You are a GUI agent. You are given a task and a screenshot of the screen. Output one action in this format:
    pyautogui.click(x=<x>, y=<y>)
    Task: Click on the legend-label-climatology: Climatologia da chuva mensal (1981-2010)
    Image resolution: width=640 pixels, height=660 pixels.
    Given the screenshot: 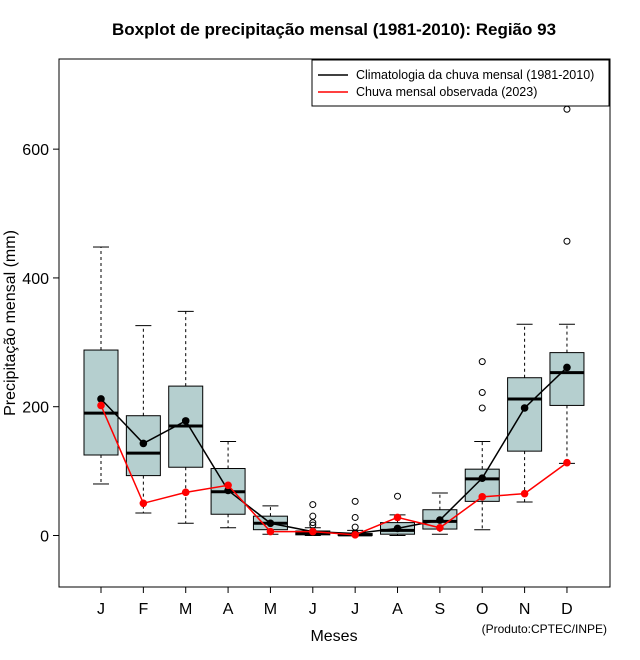 What is the action you would take?
    pyautogui.click(x=475, y=75)
    